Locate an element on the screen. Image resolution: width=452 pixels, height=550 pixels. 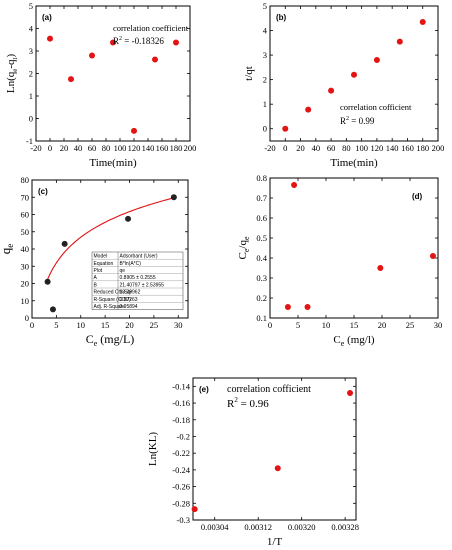
y-axis-title: Ln(qe-qt) is located at coordinates (12, 74).